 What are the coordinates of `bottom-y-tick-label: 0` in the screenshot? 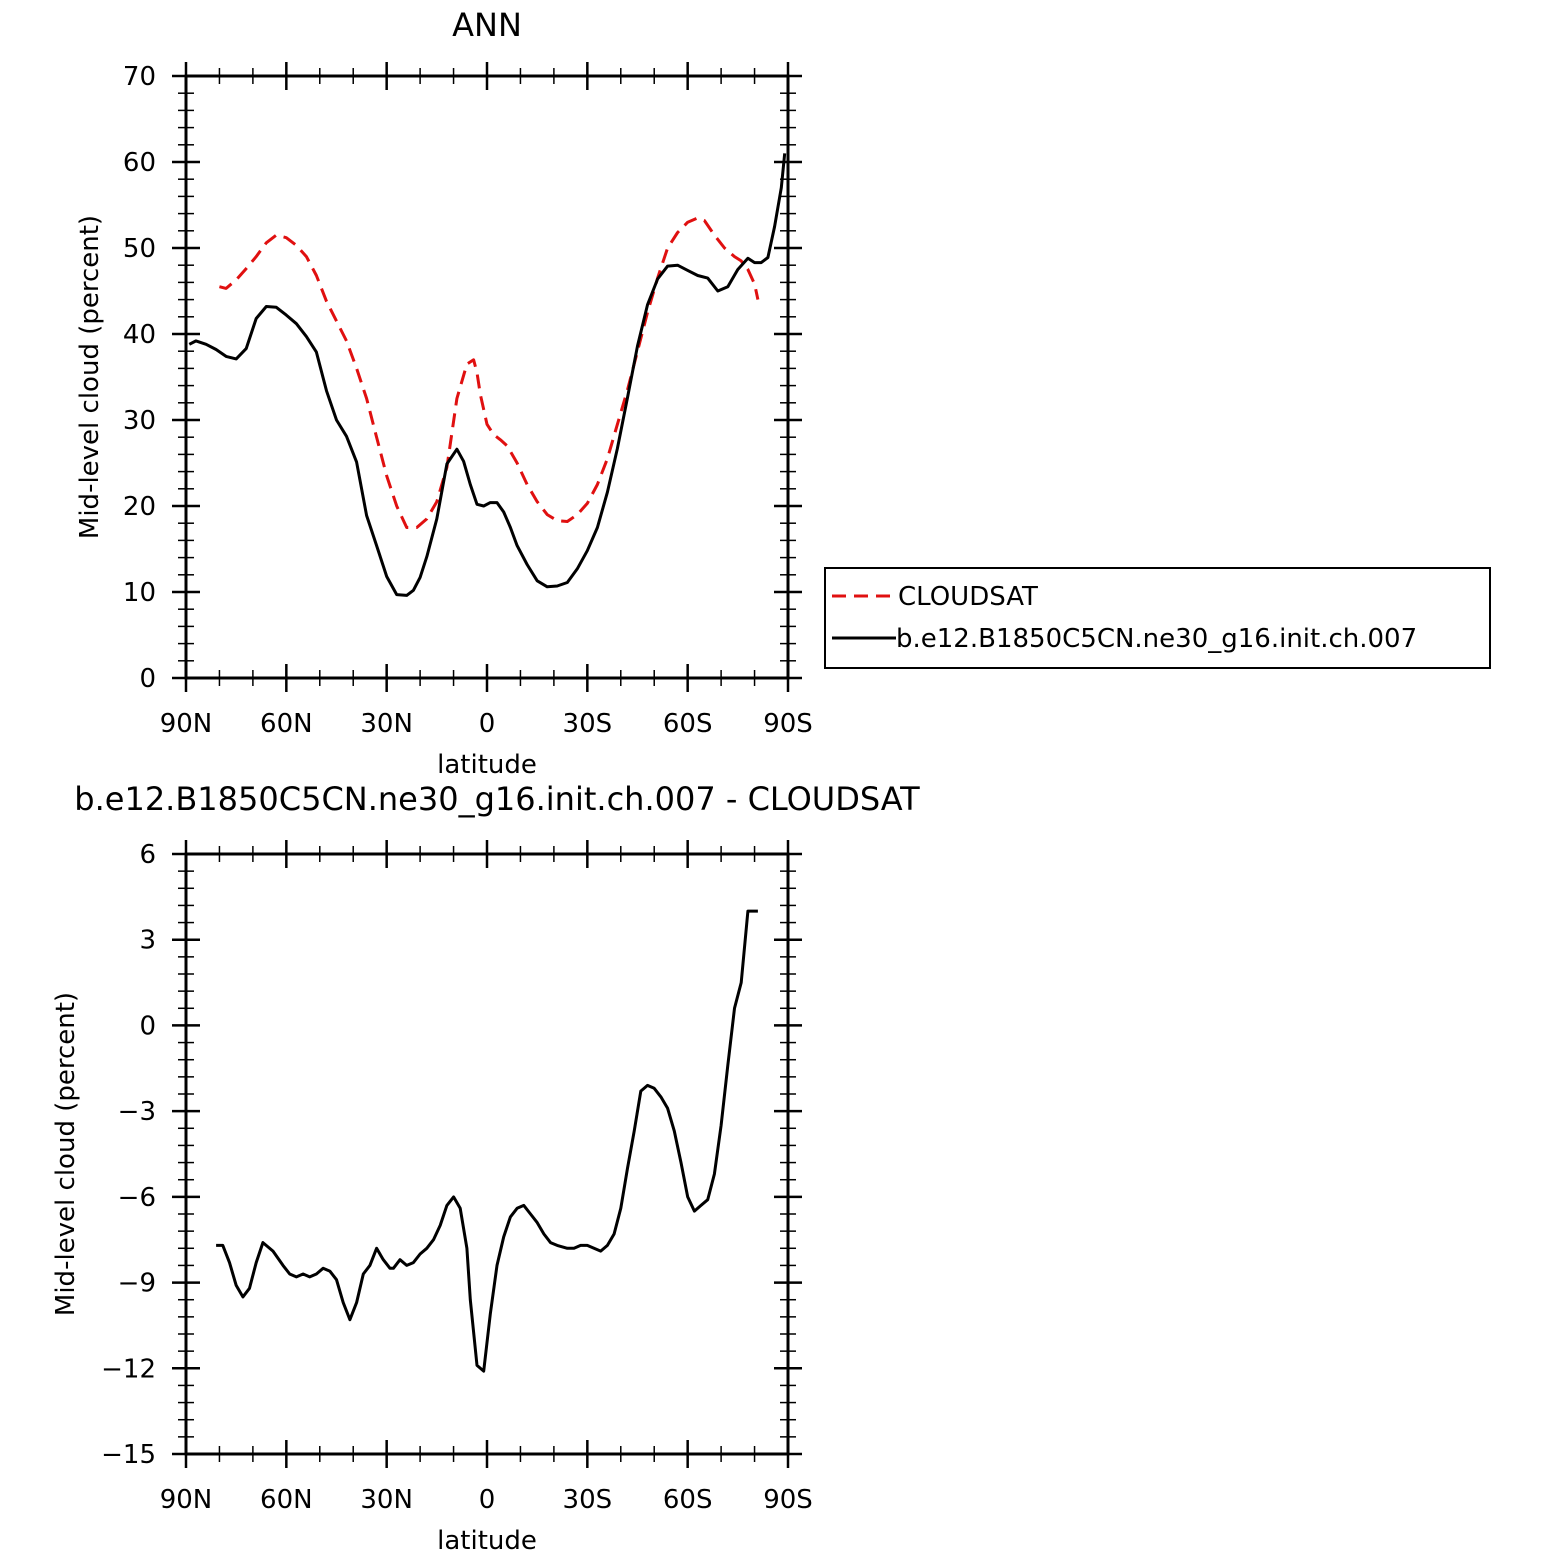 It's located at (147, 1026).